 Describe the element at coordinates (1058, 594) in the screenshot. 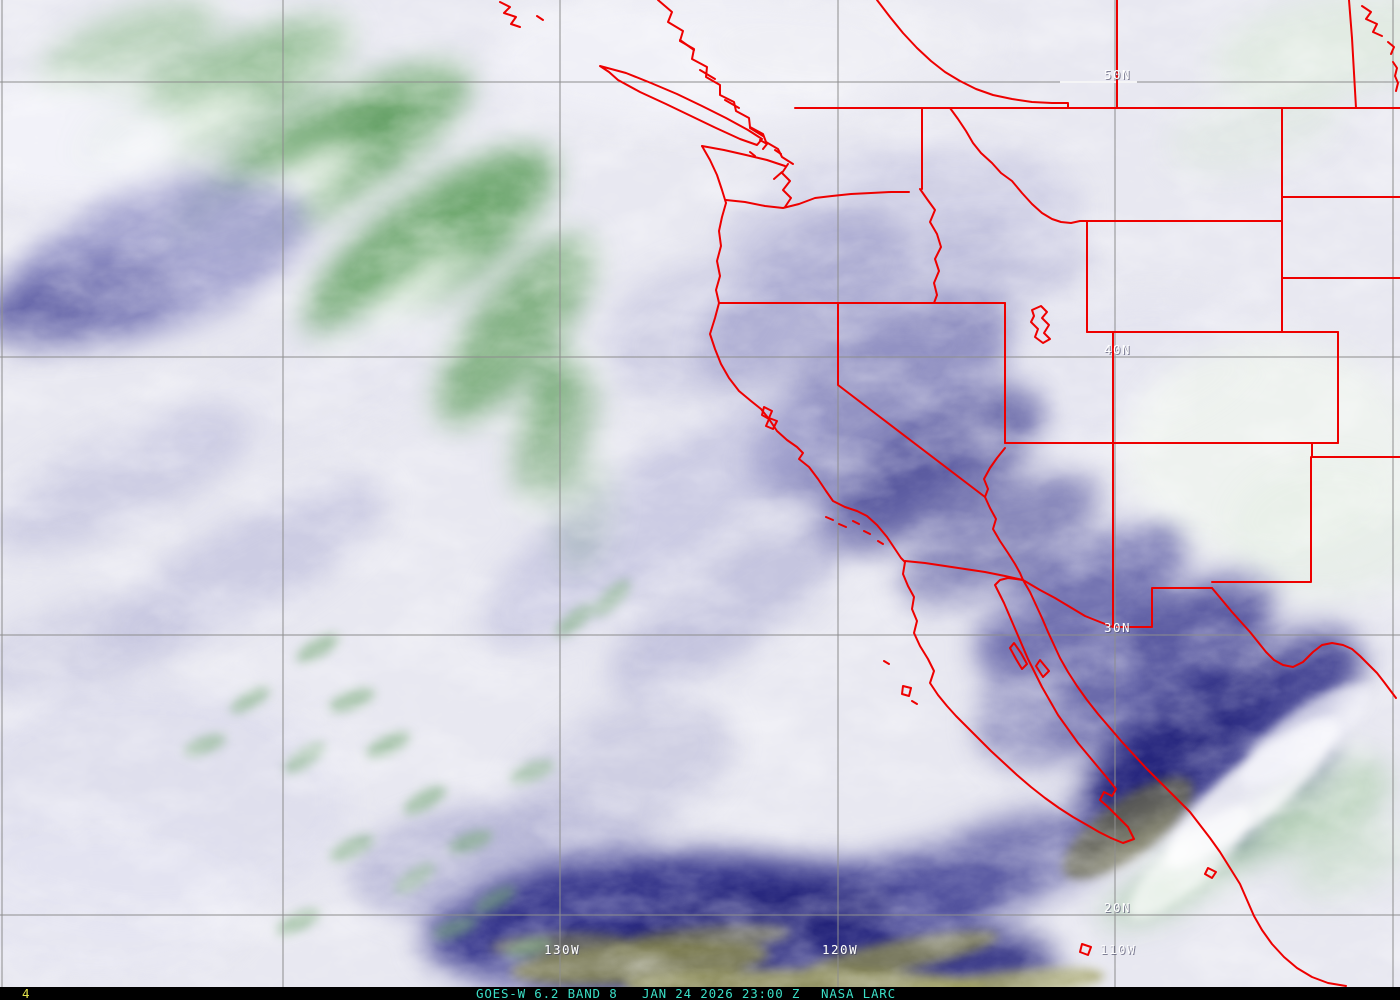

I see `us-mexico-border` at that location.